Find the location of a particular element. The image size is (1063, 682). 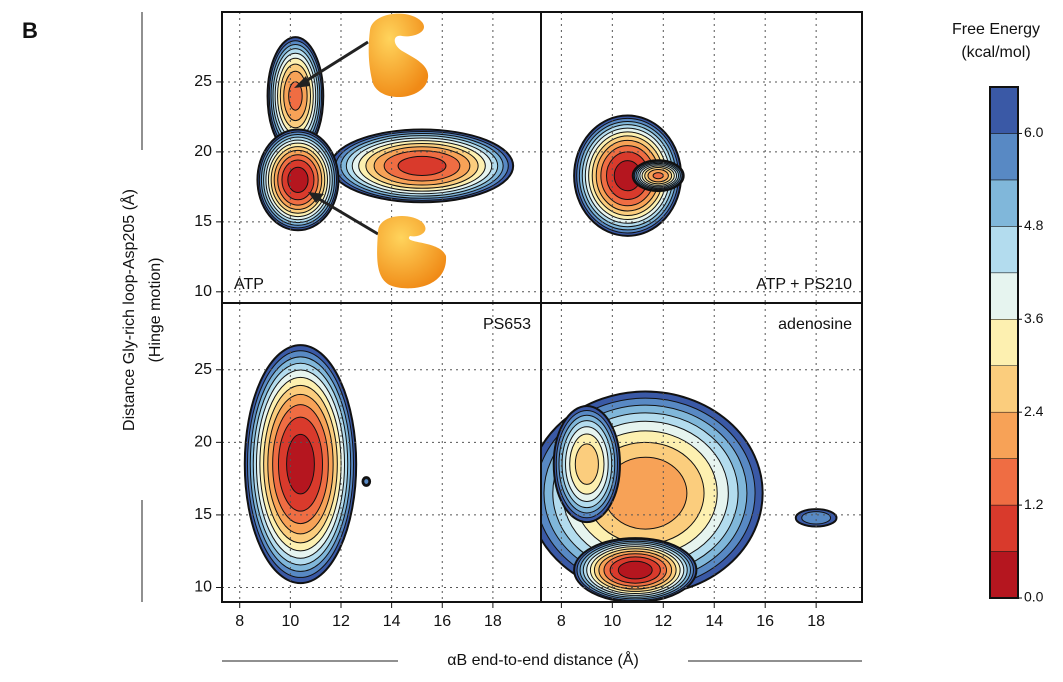

x-axis-label: αB end-to-end distance (Å) is located at coordinates (543, 659).